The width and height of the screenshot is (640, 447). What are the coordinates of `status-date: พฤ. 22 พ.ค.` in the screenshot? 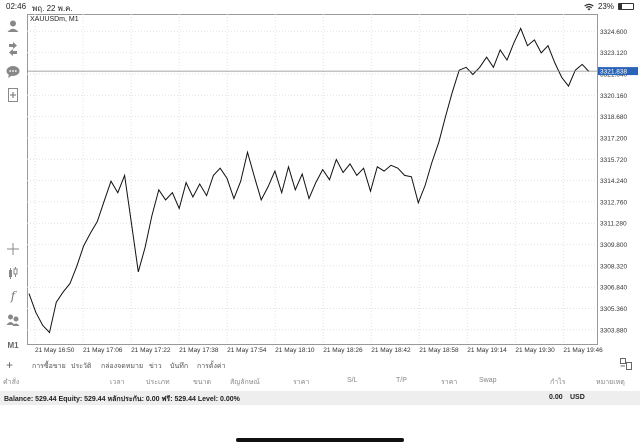 It's located at (52, 8).